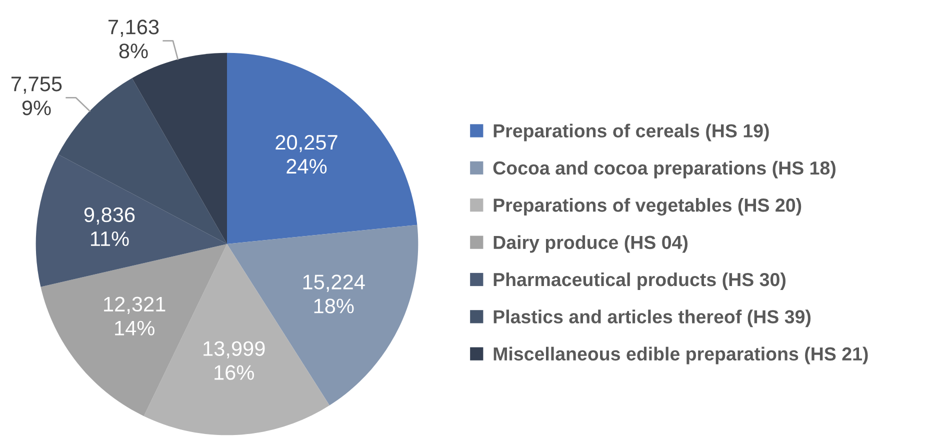 The height and width of the screenshot is (447, 952). I want to click on legend-label: Preparations of vegetables (HS 20), so click(648, 207).